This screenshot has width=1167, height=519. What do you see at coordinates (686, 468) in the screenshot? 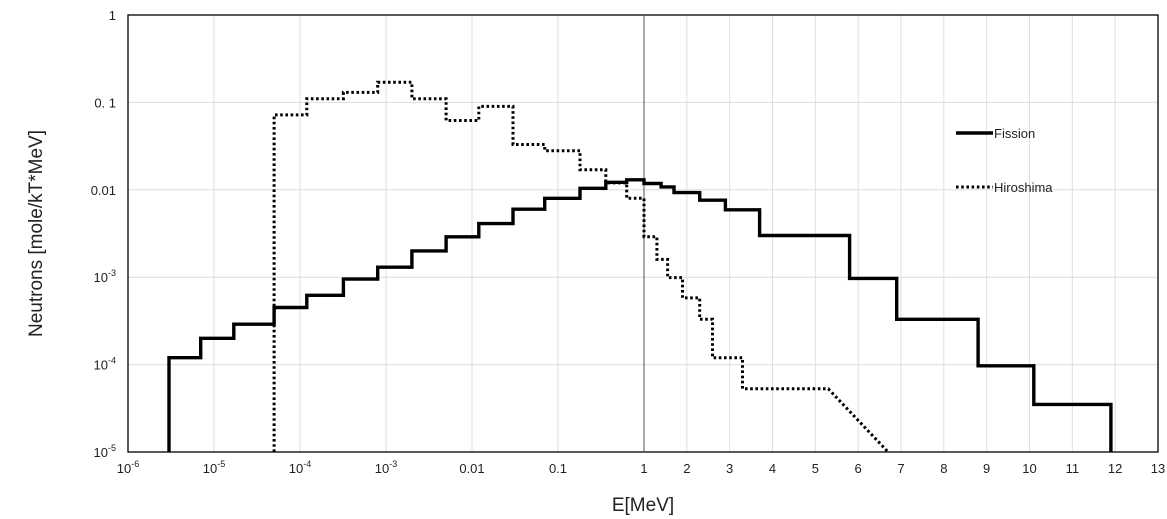
I see `x-tick-label: 2` at bounding box center [686, 468].